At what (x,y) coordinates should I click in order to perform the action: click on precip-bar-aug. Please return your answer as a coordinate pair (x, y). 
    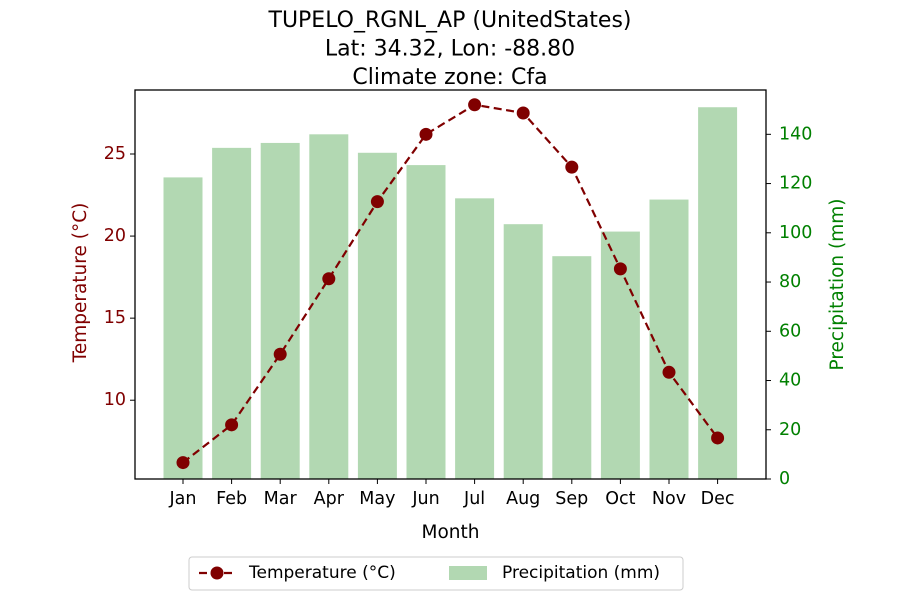
    Looking at the image, I should click on (523, 351).